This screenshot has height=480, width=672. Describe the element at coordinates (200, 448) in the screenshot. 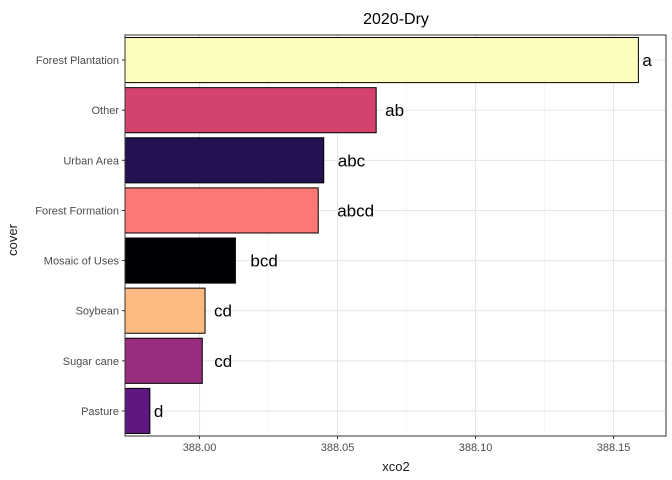

I see `x-tick-label: 388.00` at that location.